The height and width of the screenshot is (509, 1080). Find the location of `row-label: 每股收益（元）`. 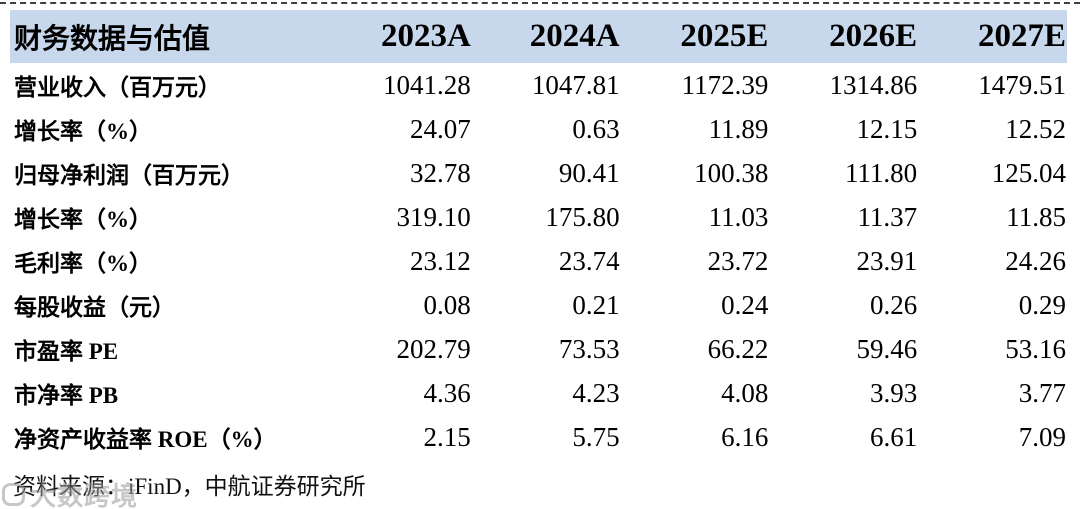

row-label: 每股收益（元） is located at coordinates (94, 307).